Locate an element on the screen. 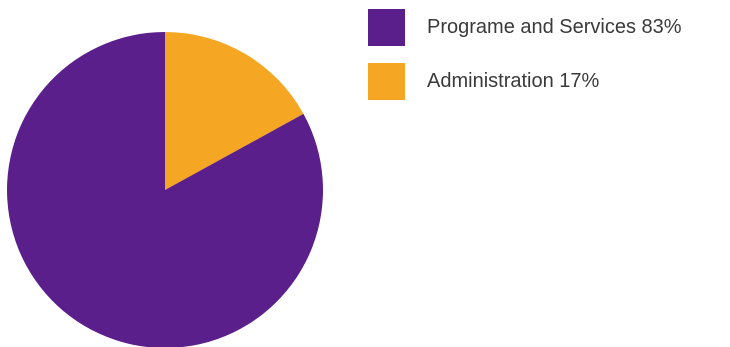 This screenshot has height=347, width=730. legend-swatch-programs is located at coordinates (386, 27).